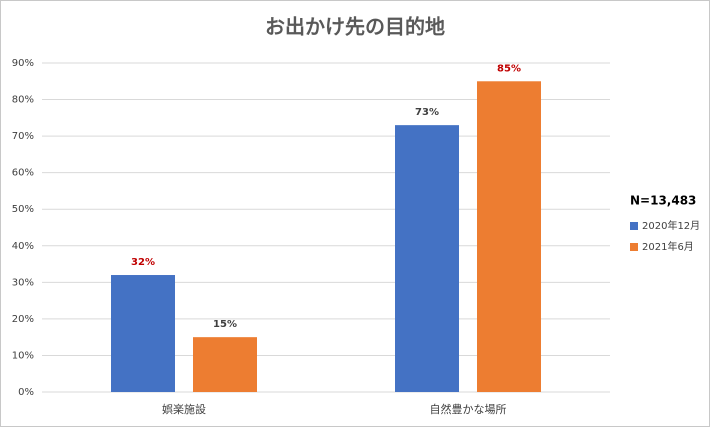 The height and width of the screenshot is (427, 710). I want to click on y-tick-label: 30%, so click(23, 282).